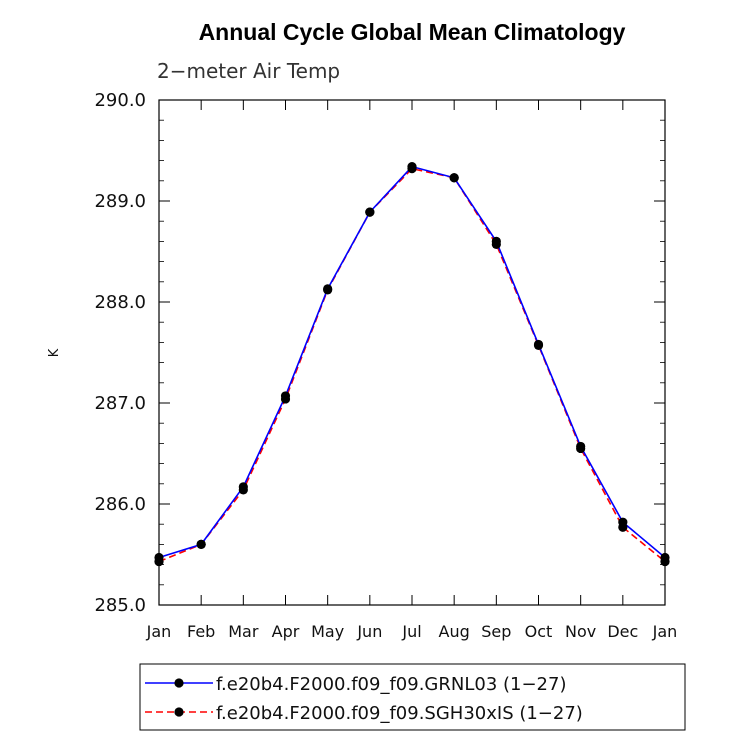 The image size is (733, 737). What do you see at coordinates (120, 605) in the screenshot?
I see `y-tick-label: 285.0` at bounding box center [120, 605].